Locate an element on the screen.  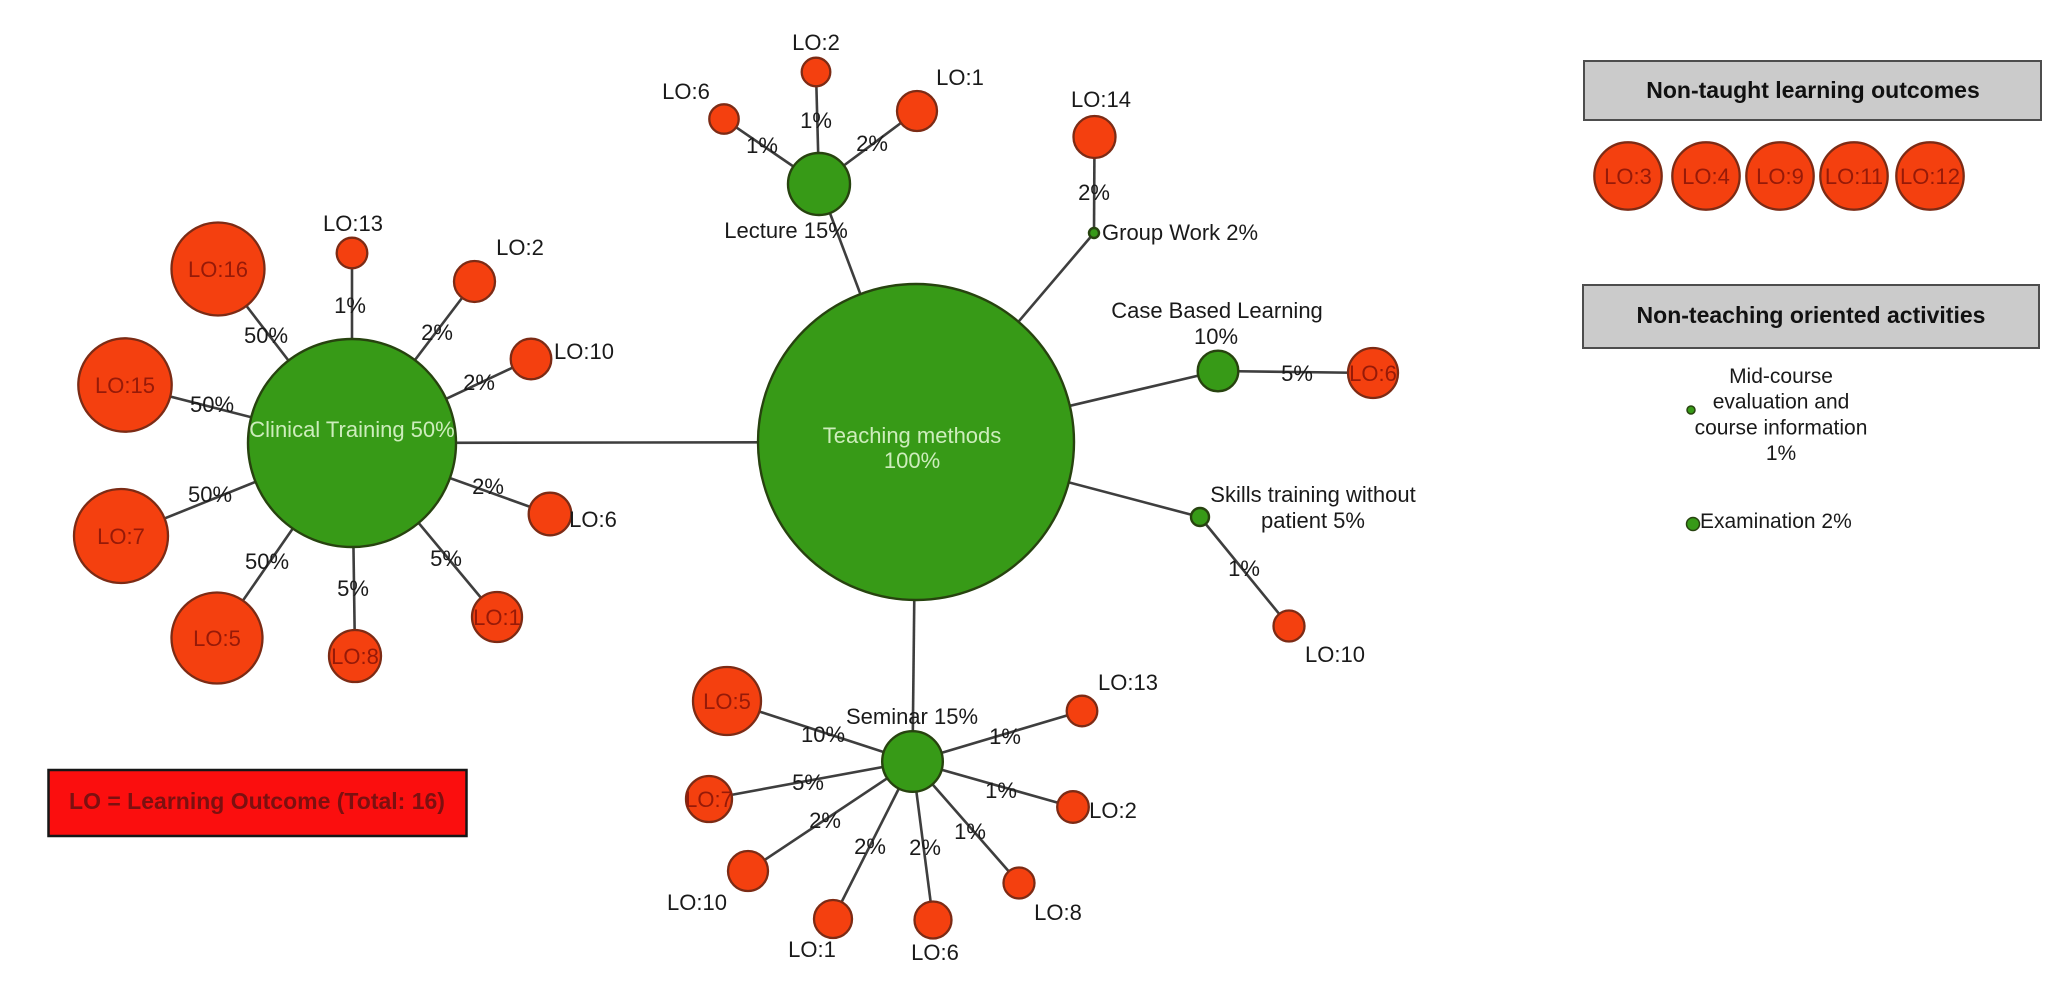
svg-text: LO:15 is located at coordinates (125, 385).